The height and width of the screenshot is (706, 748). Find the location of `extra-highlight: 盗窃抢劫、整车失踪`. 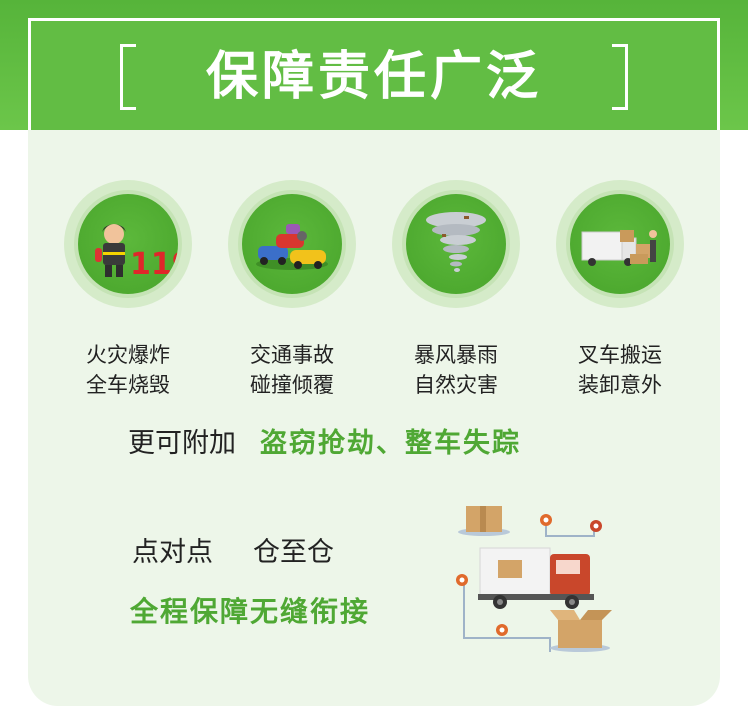

extra-highlight: 盗窃抢劫、整车失踪 is located at coordinates (390, 443).